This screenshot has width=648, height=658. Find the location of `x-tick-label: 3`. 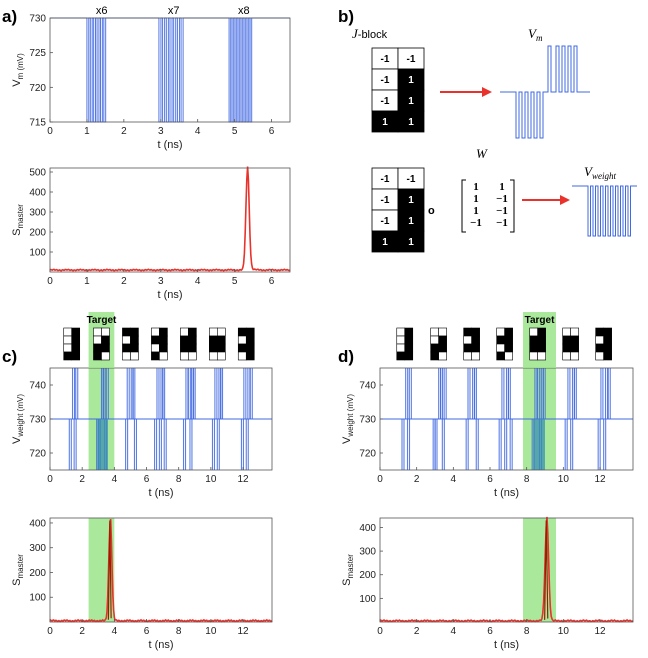

x-tick-label: 3 is located at coordinates (161, 281).